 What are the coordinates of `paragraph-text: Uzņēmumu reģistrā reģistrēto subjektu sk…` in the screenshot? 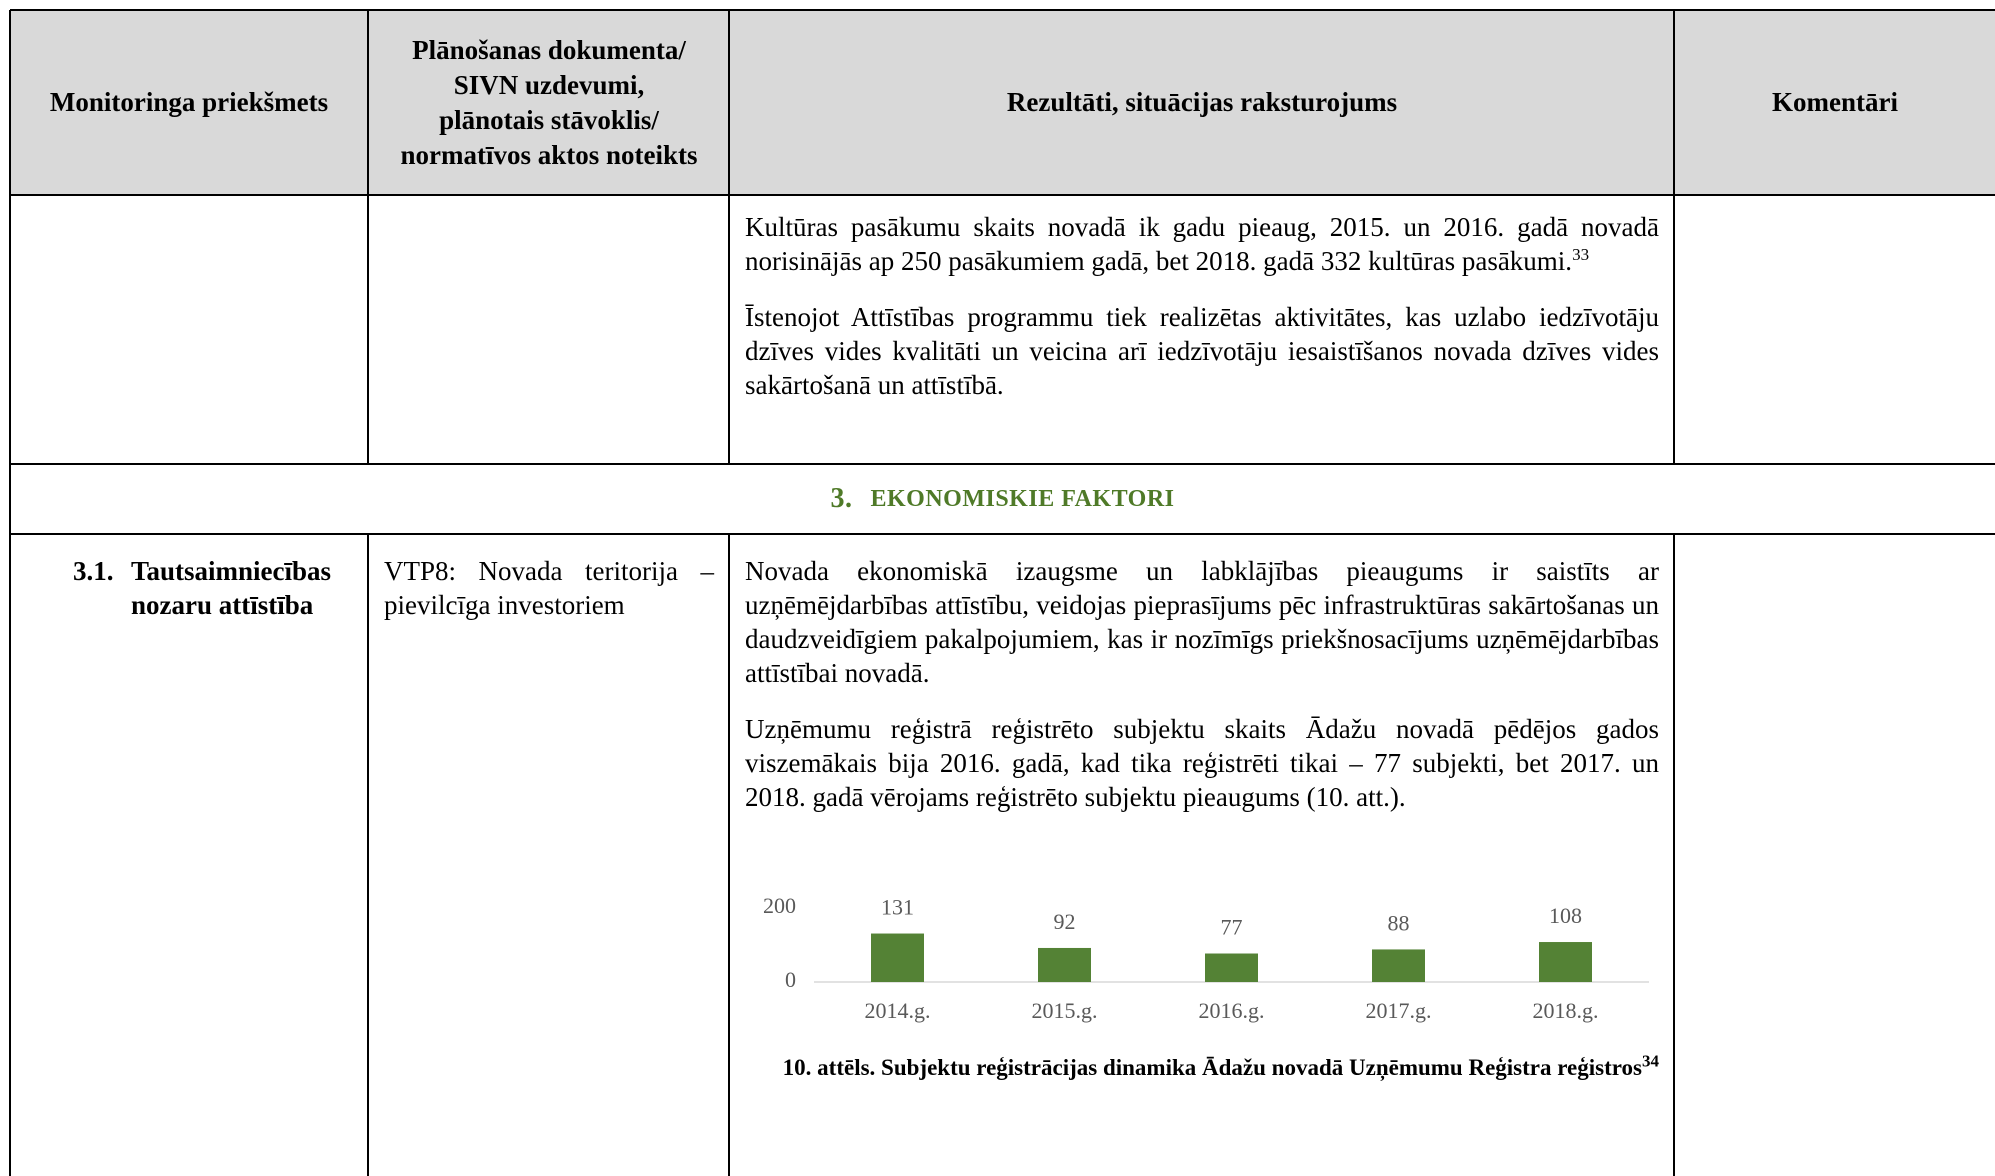 It's located at (1202, 763).